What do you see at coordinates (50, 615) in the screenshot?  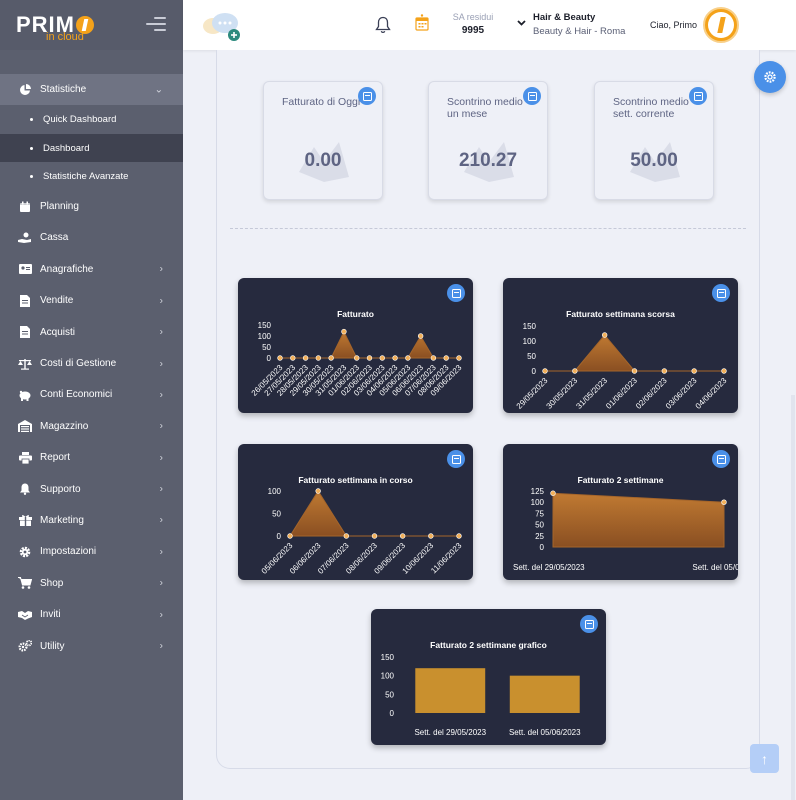 I see `sidebar-item-label: Inviti` at bounding box center [50, 615].